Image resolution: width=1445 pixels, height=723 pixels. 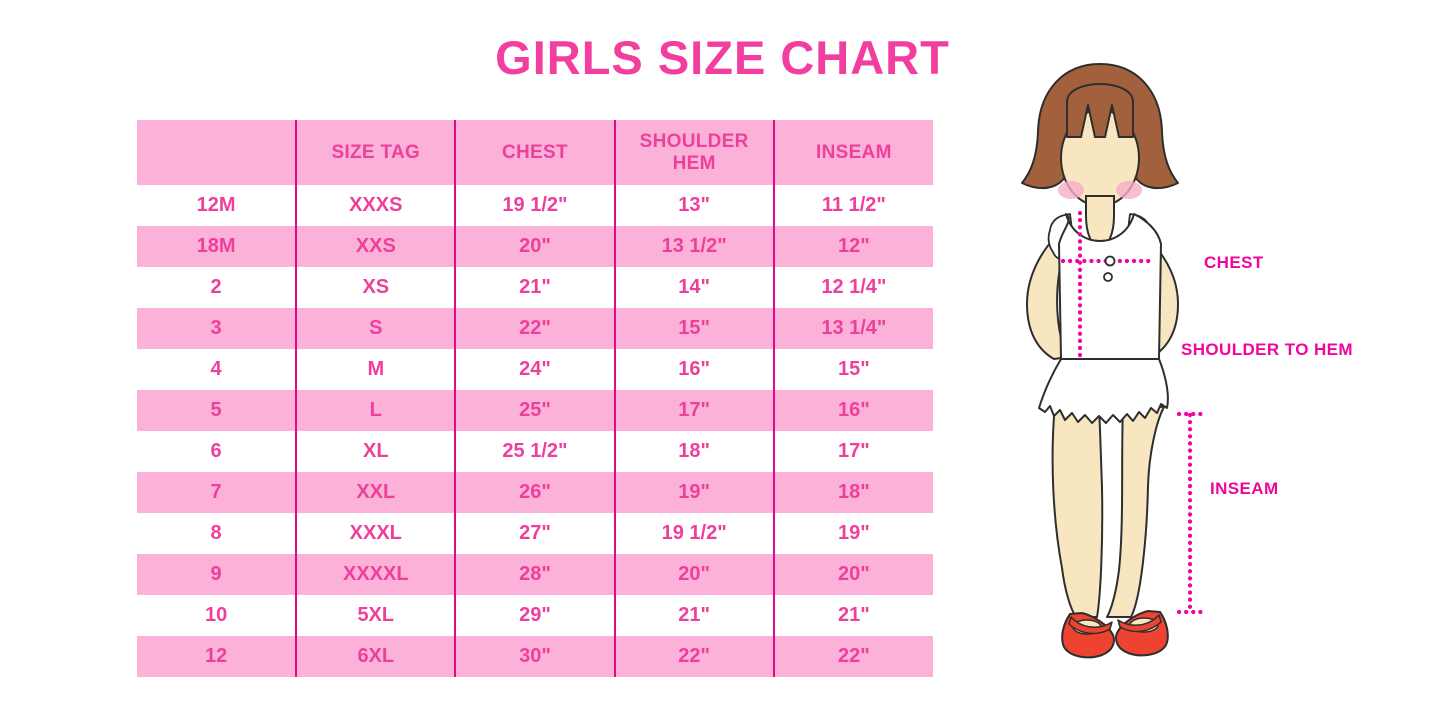 What do you see at coordinates (1135, 511) in the screenshot?
I see `leg-right` at bounding box center [1135, 511].